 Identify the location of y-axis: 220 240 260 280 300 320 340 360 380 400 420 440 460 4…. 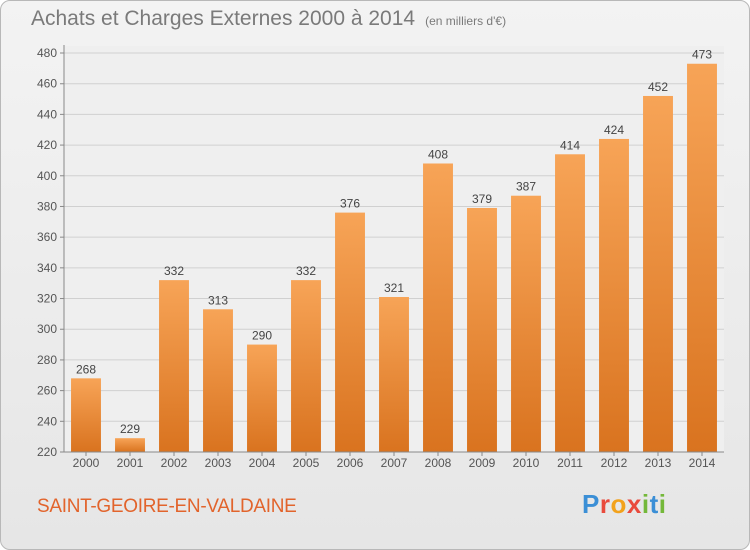
(51, 252).